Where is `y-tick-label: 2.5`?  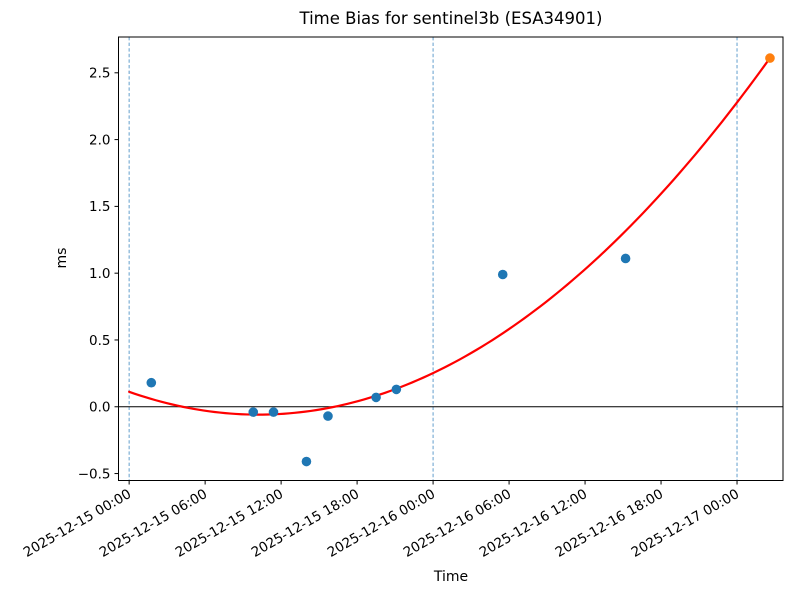 y-tick-label: 2.5 is located at coordinates (99, 74).